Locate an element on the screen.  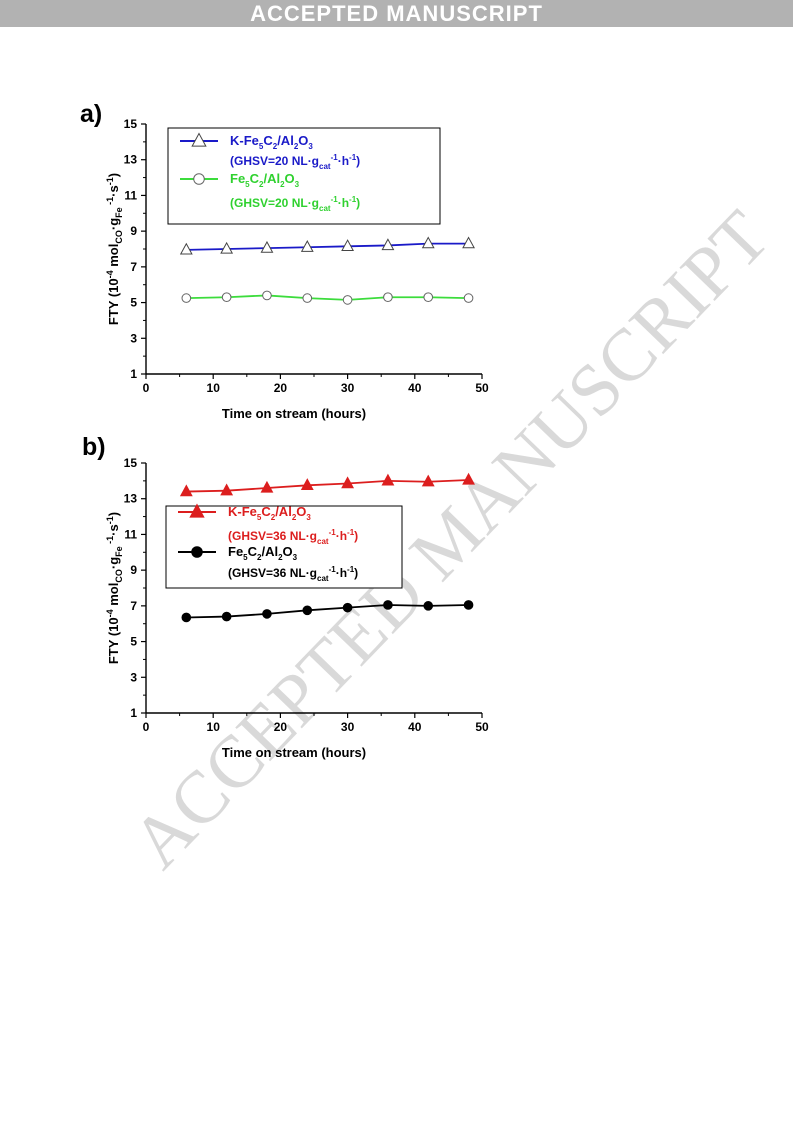
panel-label: b) is located at coordinates (94, 447).